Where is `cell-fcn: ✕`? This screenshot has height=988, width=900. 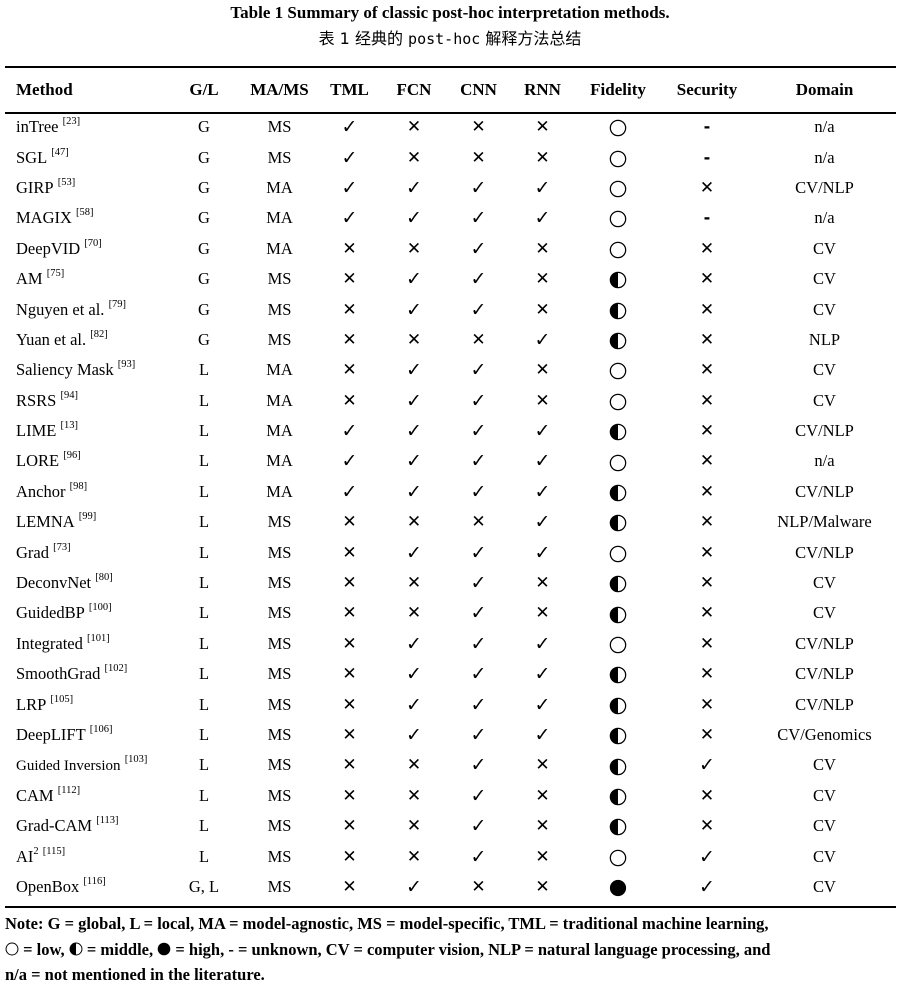 cell-fcn: ✕ is located at coordinates (414, 583).